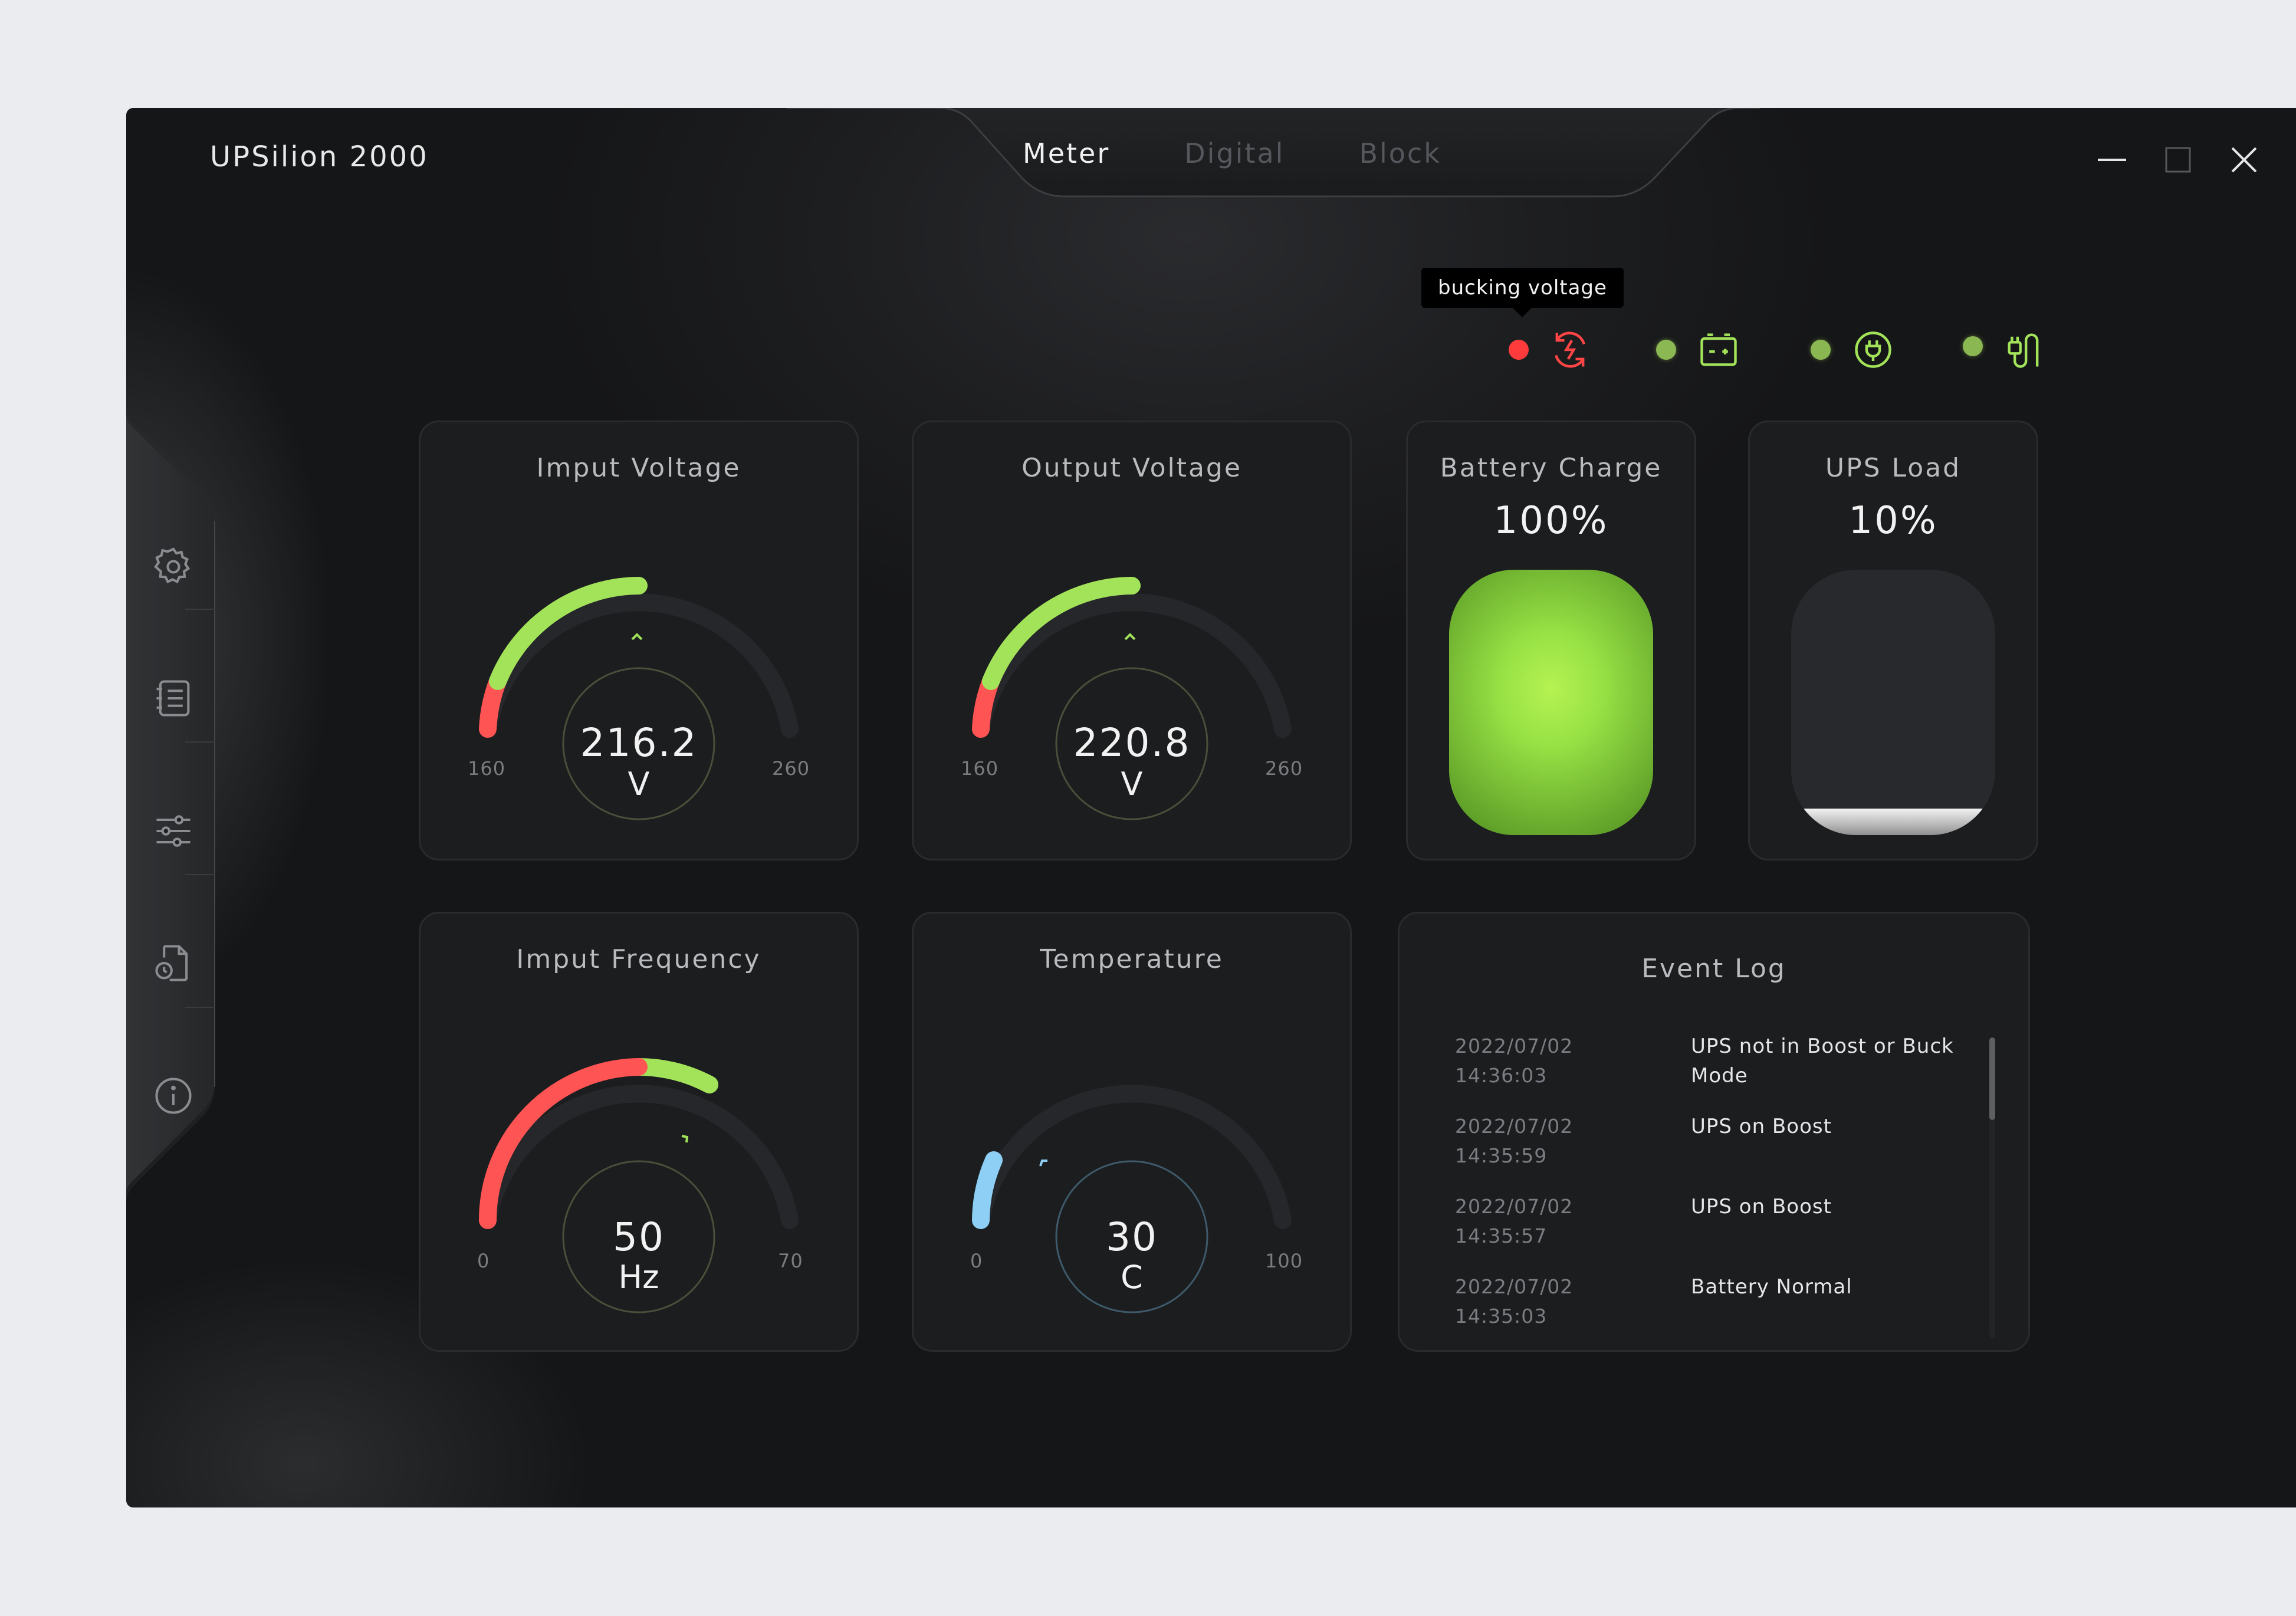 The height and width of the screenshot is (1616, 2296). I want to click on gauge-value: 30, so click(1132, 1237).